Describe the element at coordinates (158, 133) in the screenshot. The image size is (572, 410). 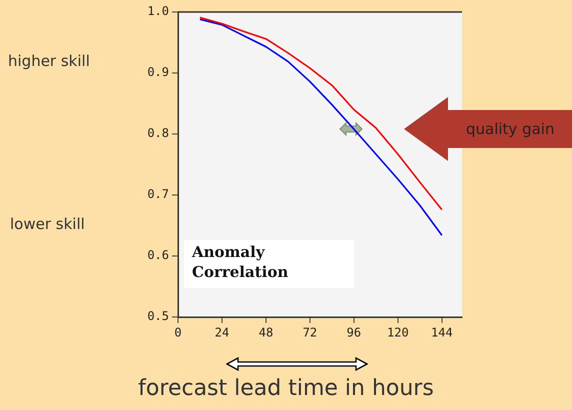
I see `y-tick-label: 0.8` at that location.